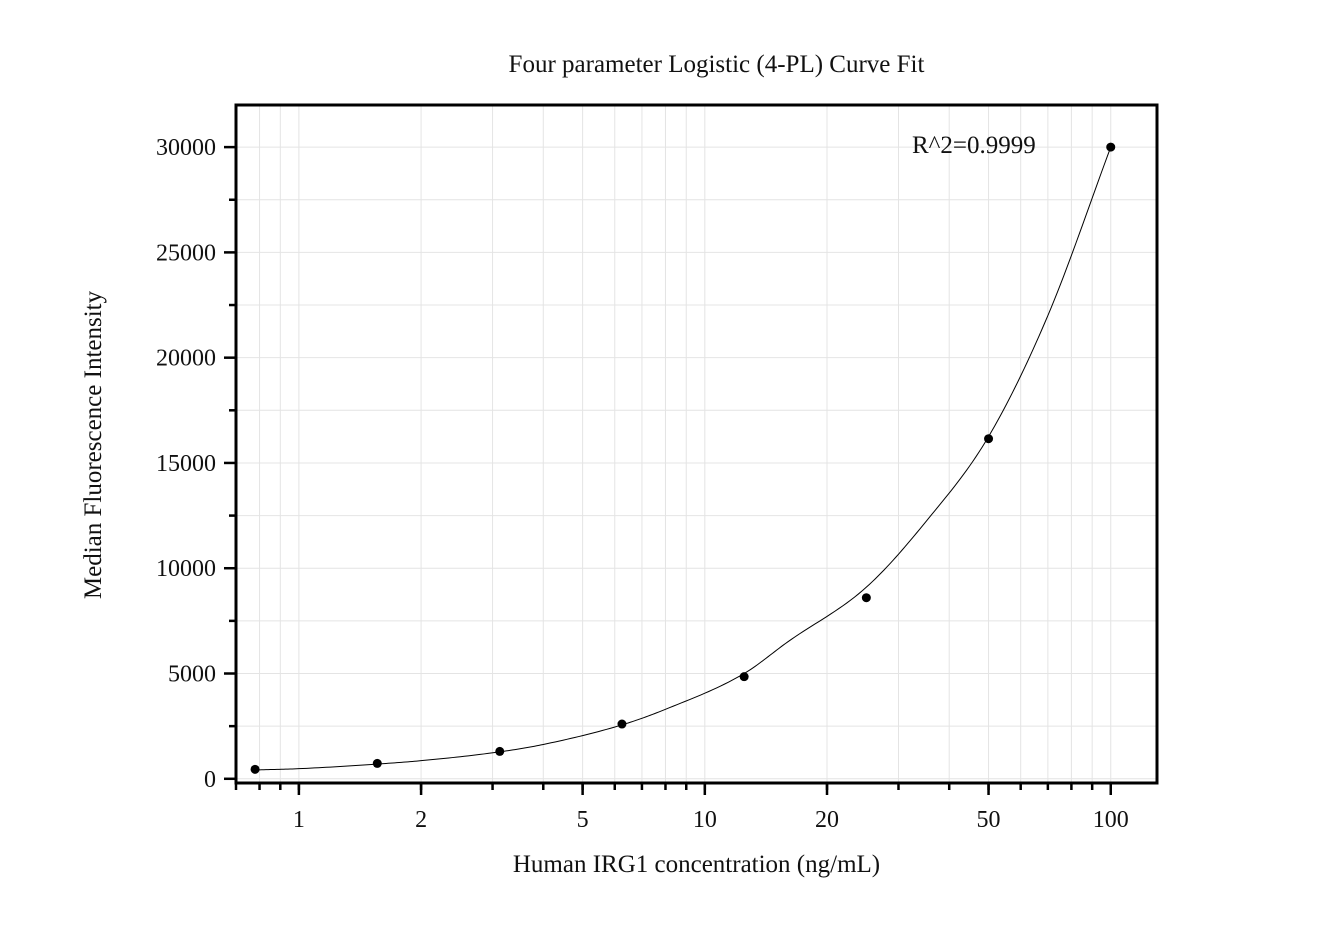 The width and height of the screenshot is (1339, 935). Describe the element at coordinates (186, 253) in the screenshot. I see `y-tick-label: 25000` at that location.